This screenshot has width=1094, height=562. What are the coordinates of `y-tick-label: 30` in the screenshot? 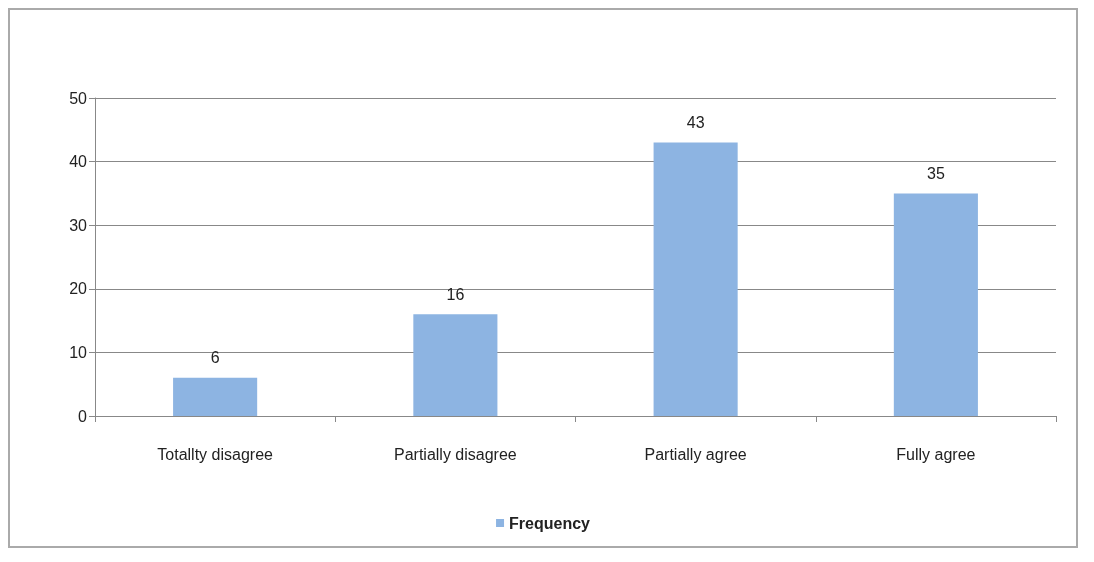 It's located at (78, 225).